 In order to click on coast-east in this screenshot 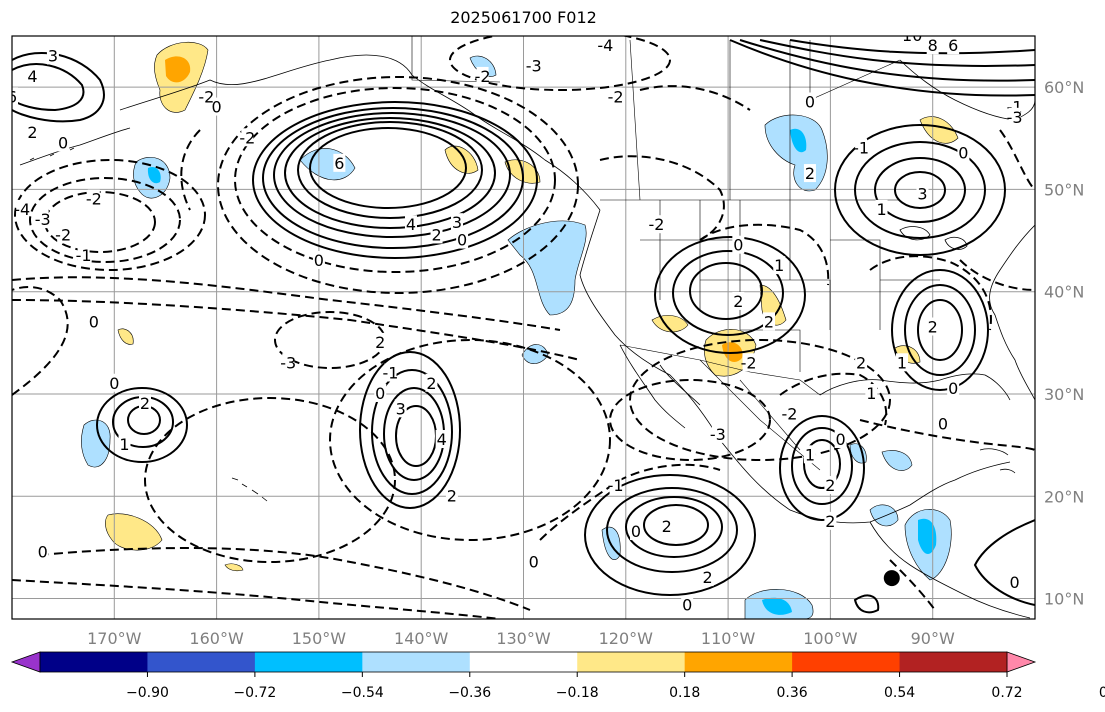, I will do `click(1012, 312)`.